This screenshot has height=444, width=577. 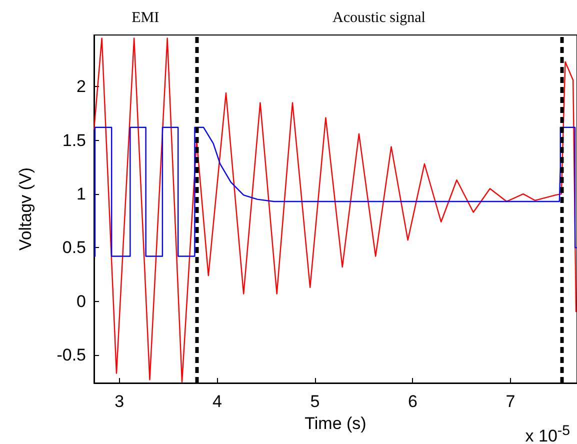 I want to click on x-axis-title: Time (s), so click(x=335, y=423).